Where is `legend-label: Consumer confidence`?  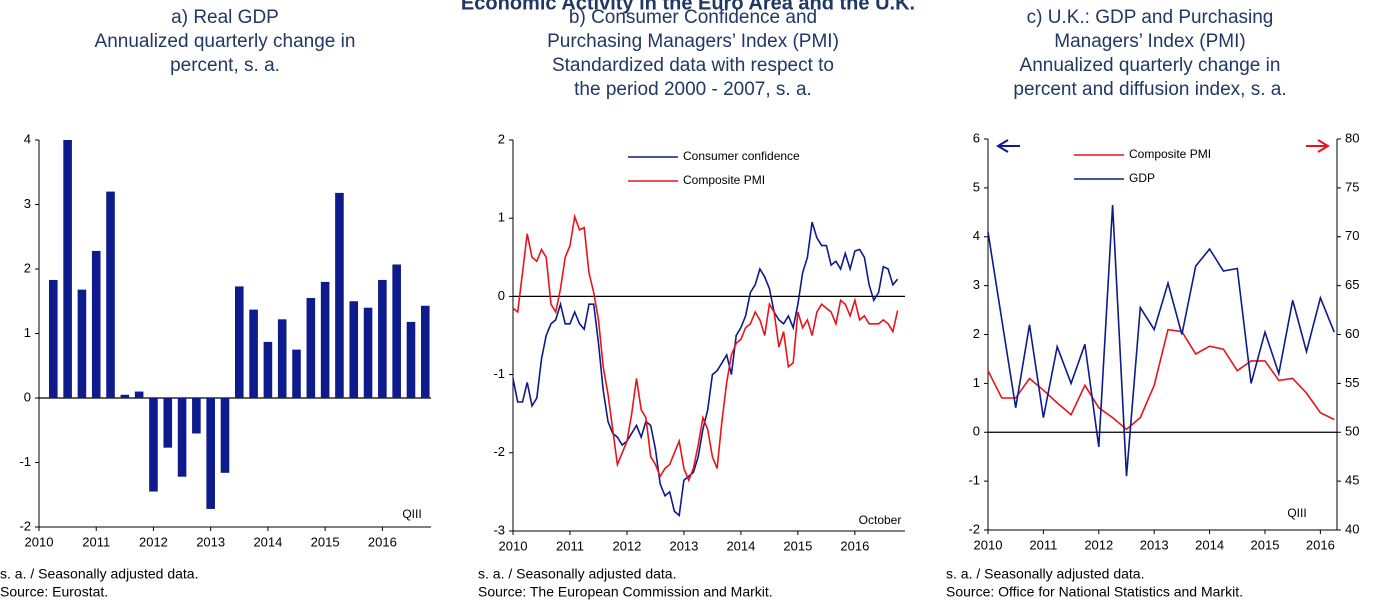 legend-label: Consumer confidence is located at coordinates (741, 156).